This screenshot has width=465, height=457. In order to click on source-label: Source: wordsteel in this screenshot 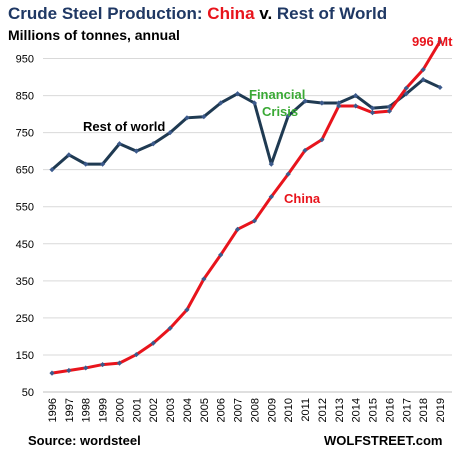, I will do `click(84, 440)`.